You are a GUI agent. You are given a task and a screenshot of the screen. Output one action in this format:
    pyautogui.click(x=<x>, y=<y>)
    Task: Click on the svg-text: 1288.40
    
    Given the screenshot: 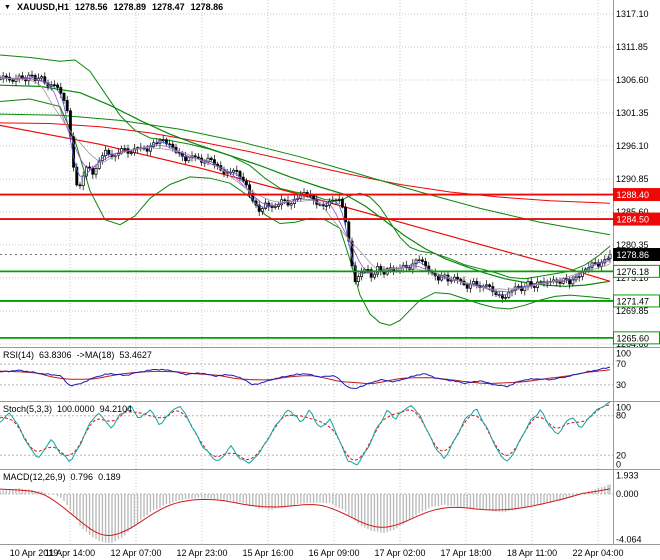 What is the action you would take?
    pyautogui.click(x=633, y=195)
    